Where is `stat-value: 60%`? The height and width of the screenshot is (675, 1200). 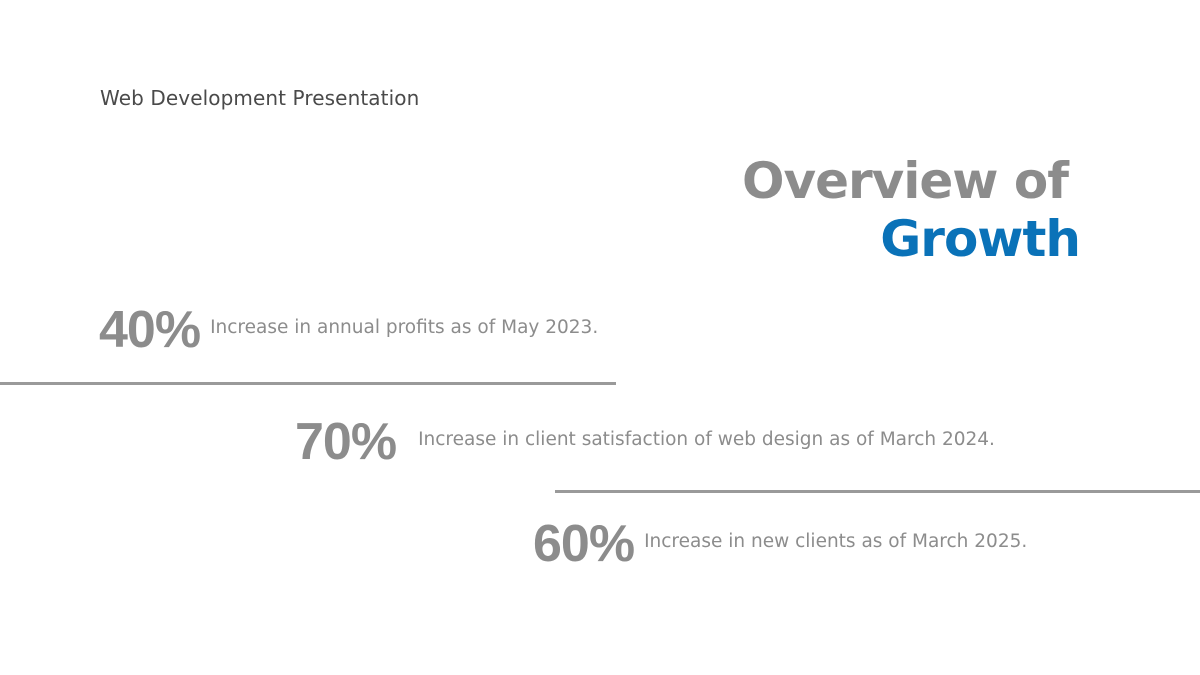 stat-value: 60% is located at coordinates (584, 544).